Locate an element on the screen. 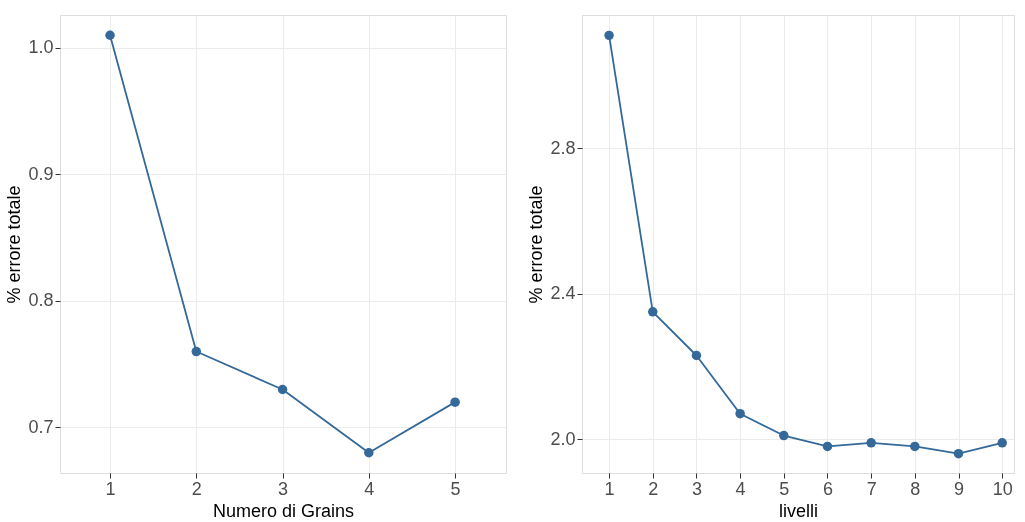 The image size is (1025, 522). x-axis-title: livelli is located at coordinates (798, 510).